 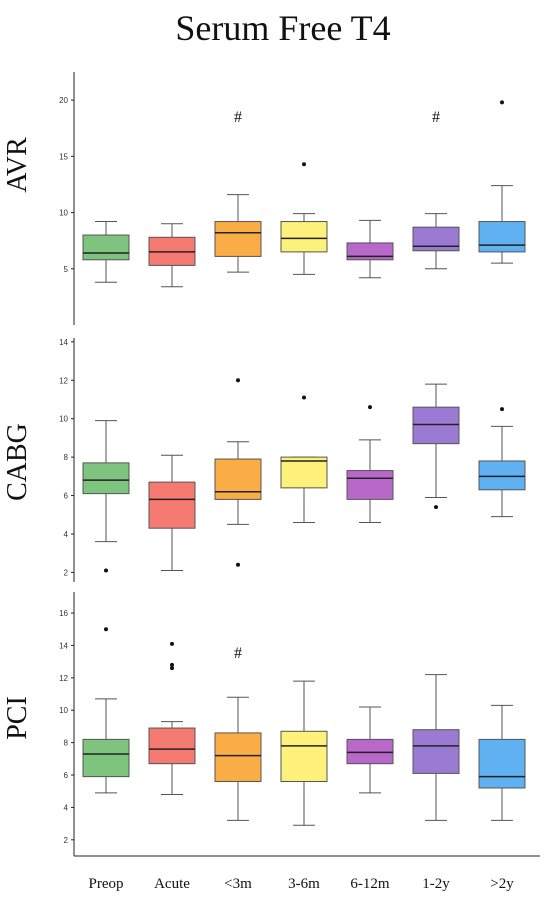 What do you see at coordinates (436, 884) in the screenshot?
I see `x-category-label: 1-2y` at bounding box center [436, 884].